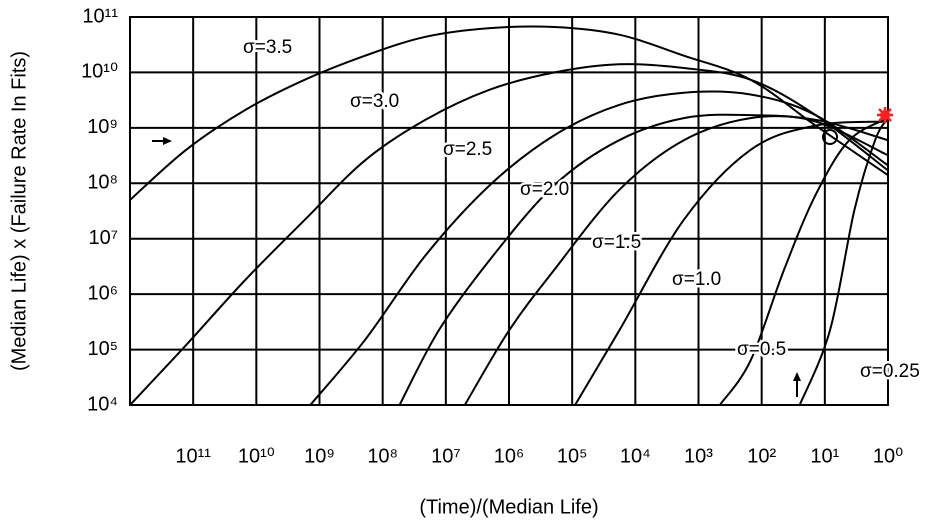 This screenshot has width=950, height=527. Describe the element at coordinates (103, 293) in the screenshot. I see `y-tick-label: 10⁶` at that location.